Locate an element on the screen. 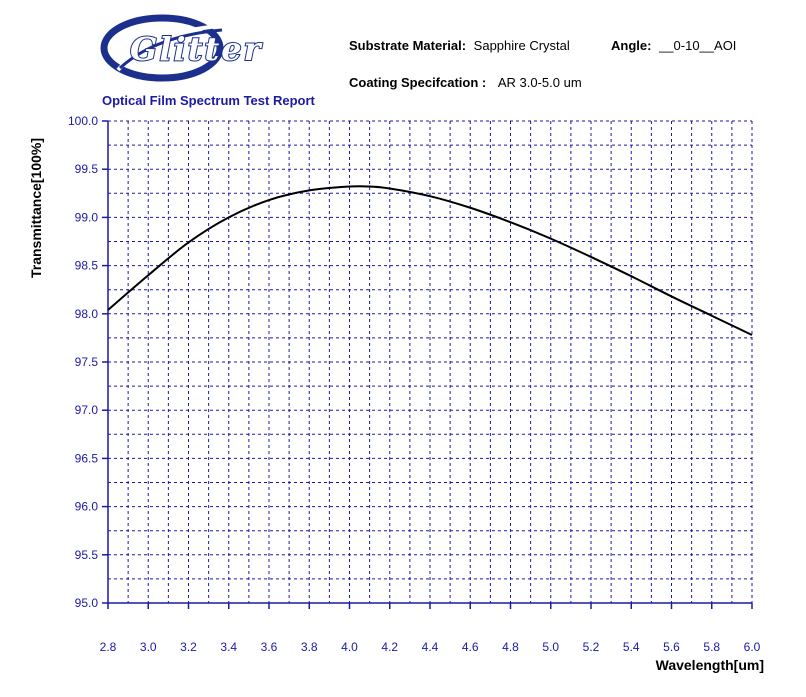  substrate-value: Sapphire Crystal is located at coordinates (521, 45).